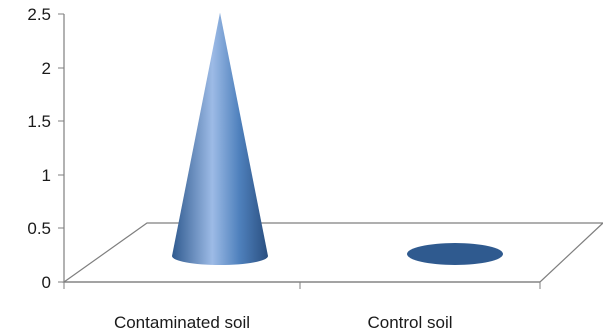 Image resolution: width=603 pixels, height=334 pixels. Describe the element at coordinates (182, 322) in the screenshot. I see `x-category-label: Contaminated soil` at that location.